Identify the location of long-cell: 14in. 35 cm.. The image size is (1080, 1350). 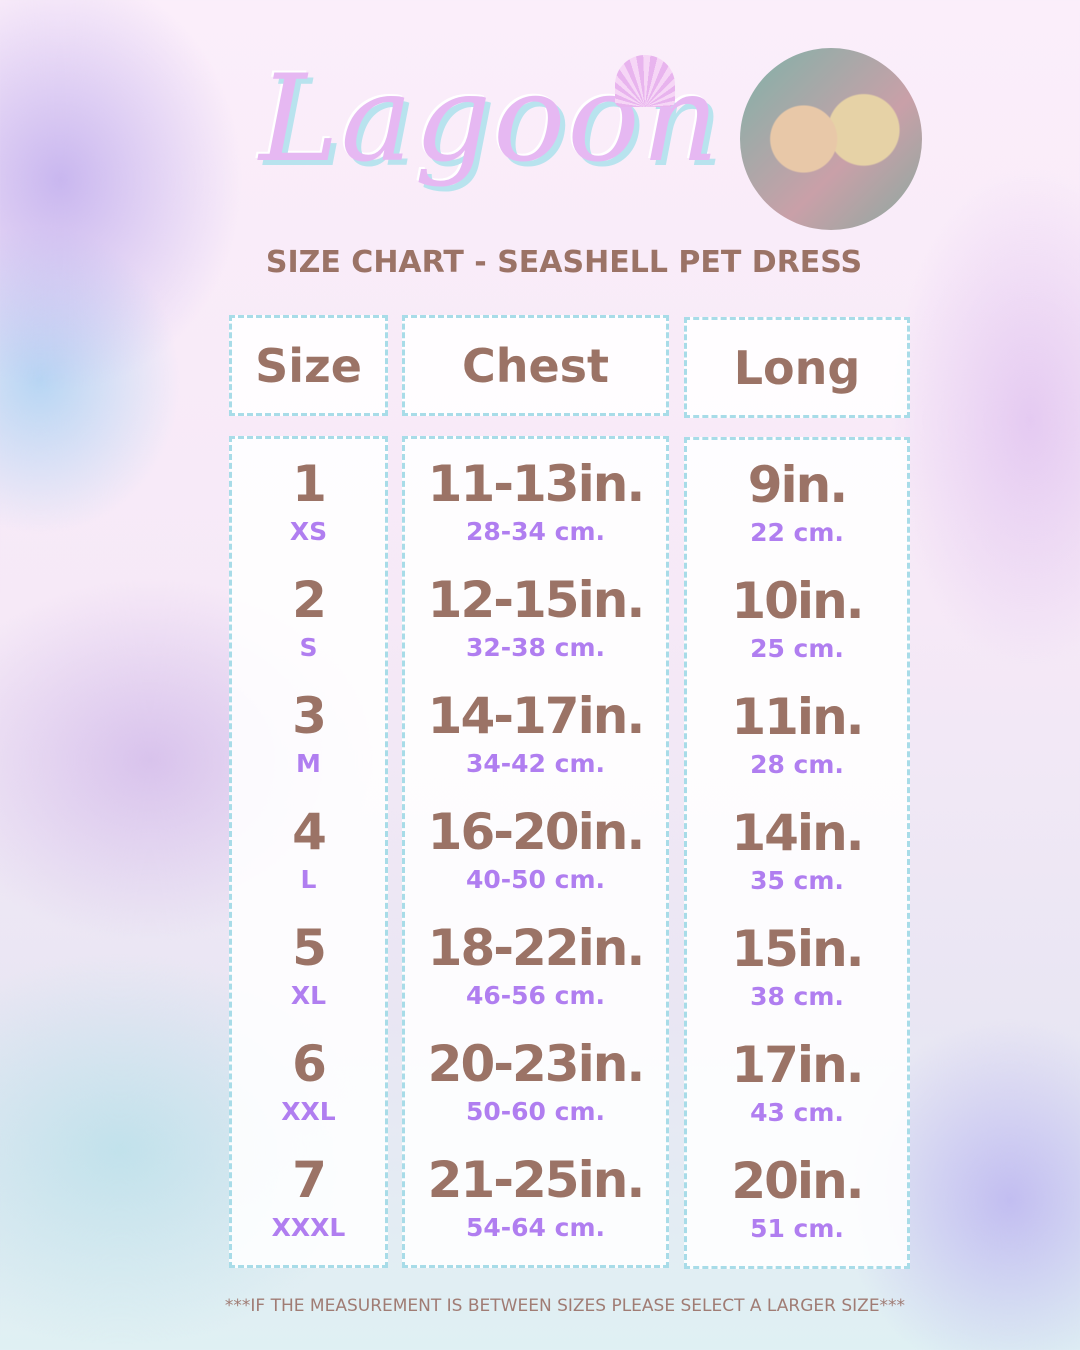
(797, 860).